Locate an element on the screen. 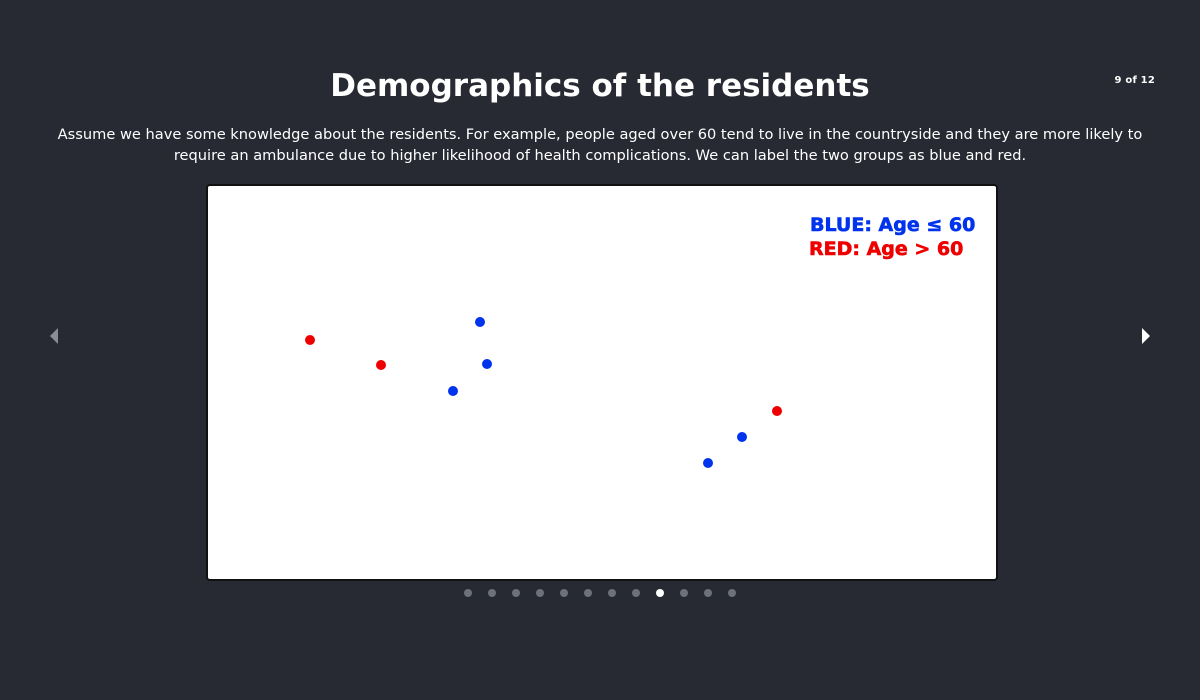 The width and height of the screenshot is (1200, 700). slide-title: Demographics of the residents is located at coordinates (600, 86).